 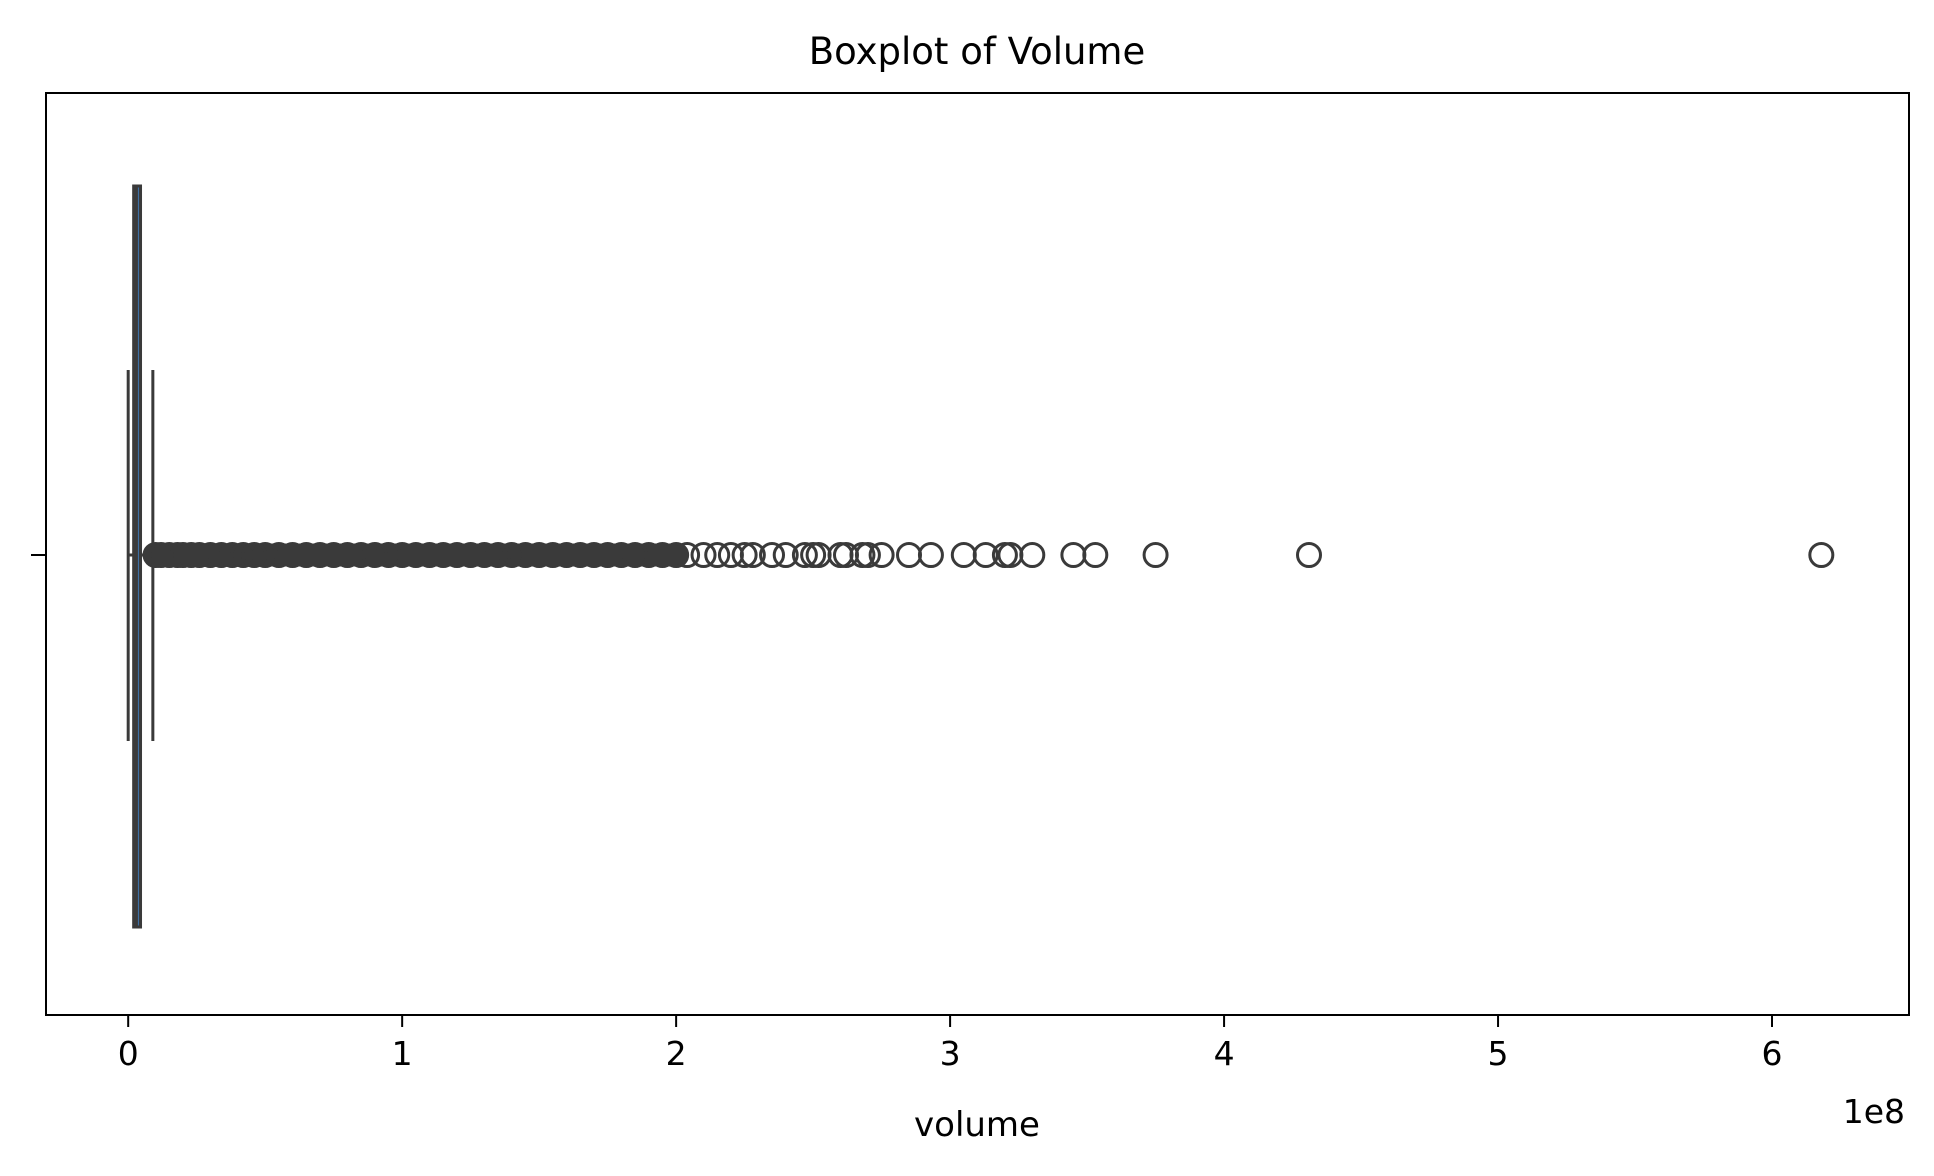 I want to click on x-ticks-layer: 0 1 2 3 4 5 6, so click(x=950, y=1044).